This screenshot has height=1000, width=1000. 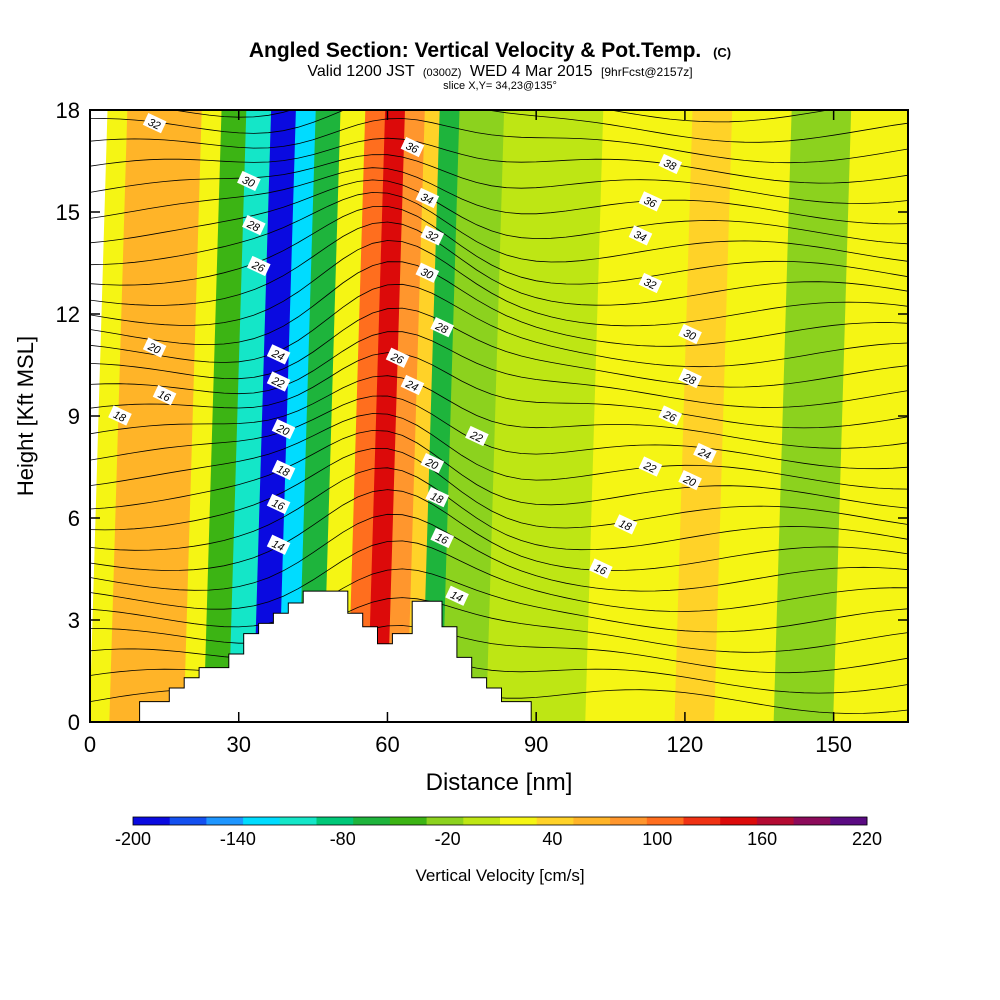 I want to click on x-tick-label: 90, so click(x=536, y=744).